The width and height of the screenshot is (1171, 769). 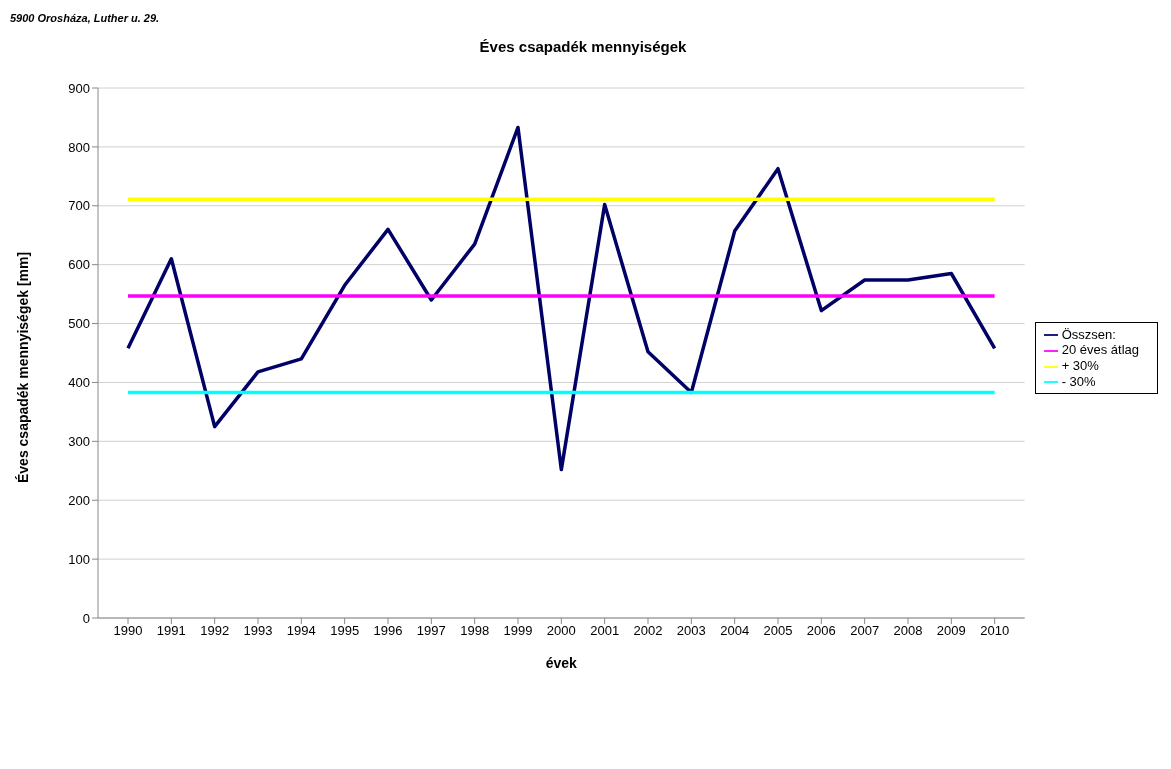 What do you see at coordinates (1080, 365) in the screenshot?
I see `legend-label: + 30%` at bounding box center [1080, 365].